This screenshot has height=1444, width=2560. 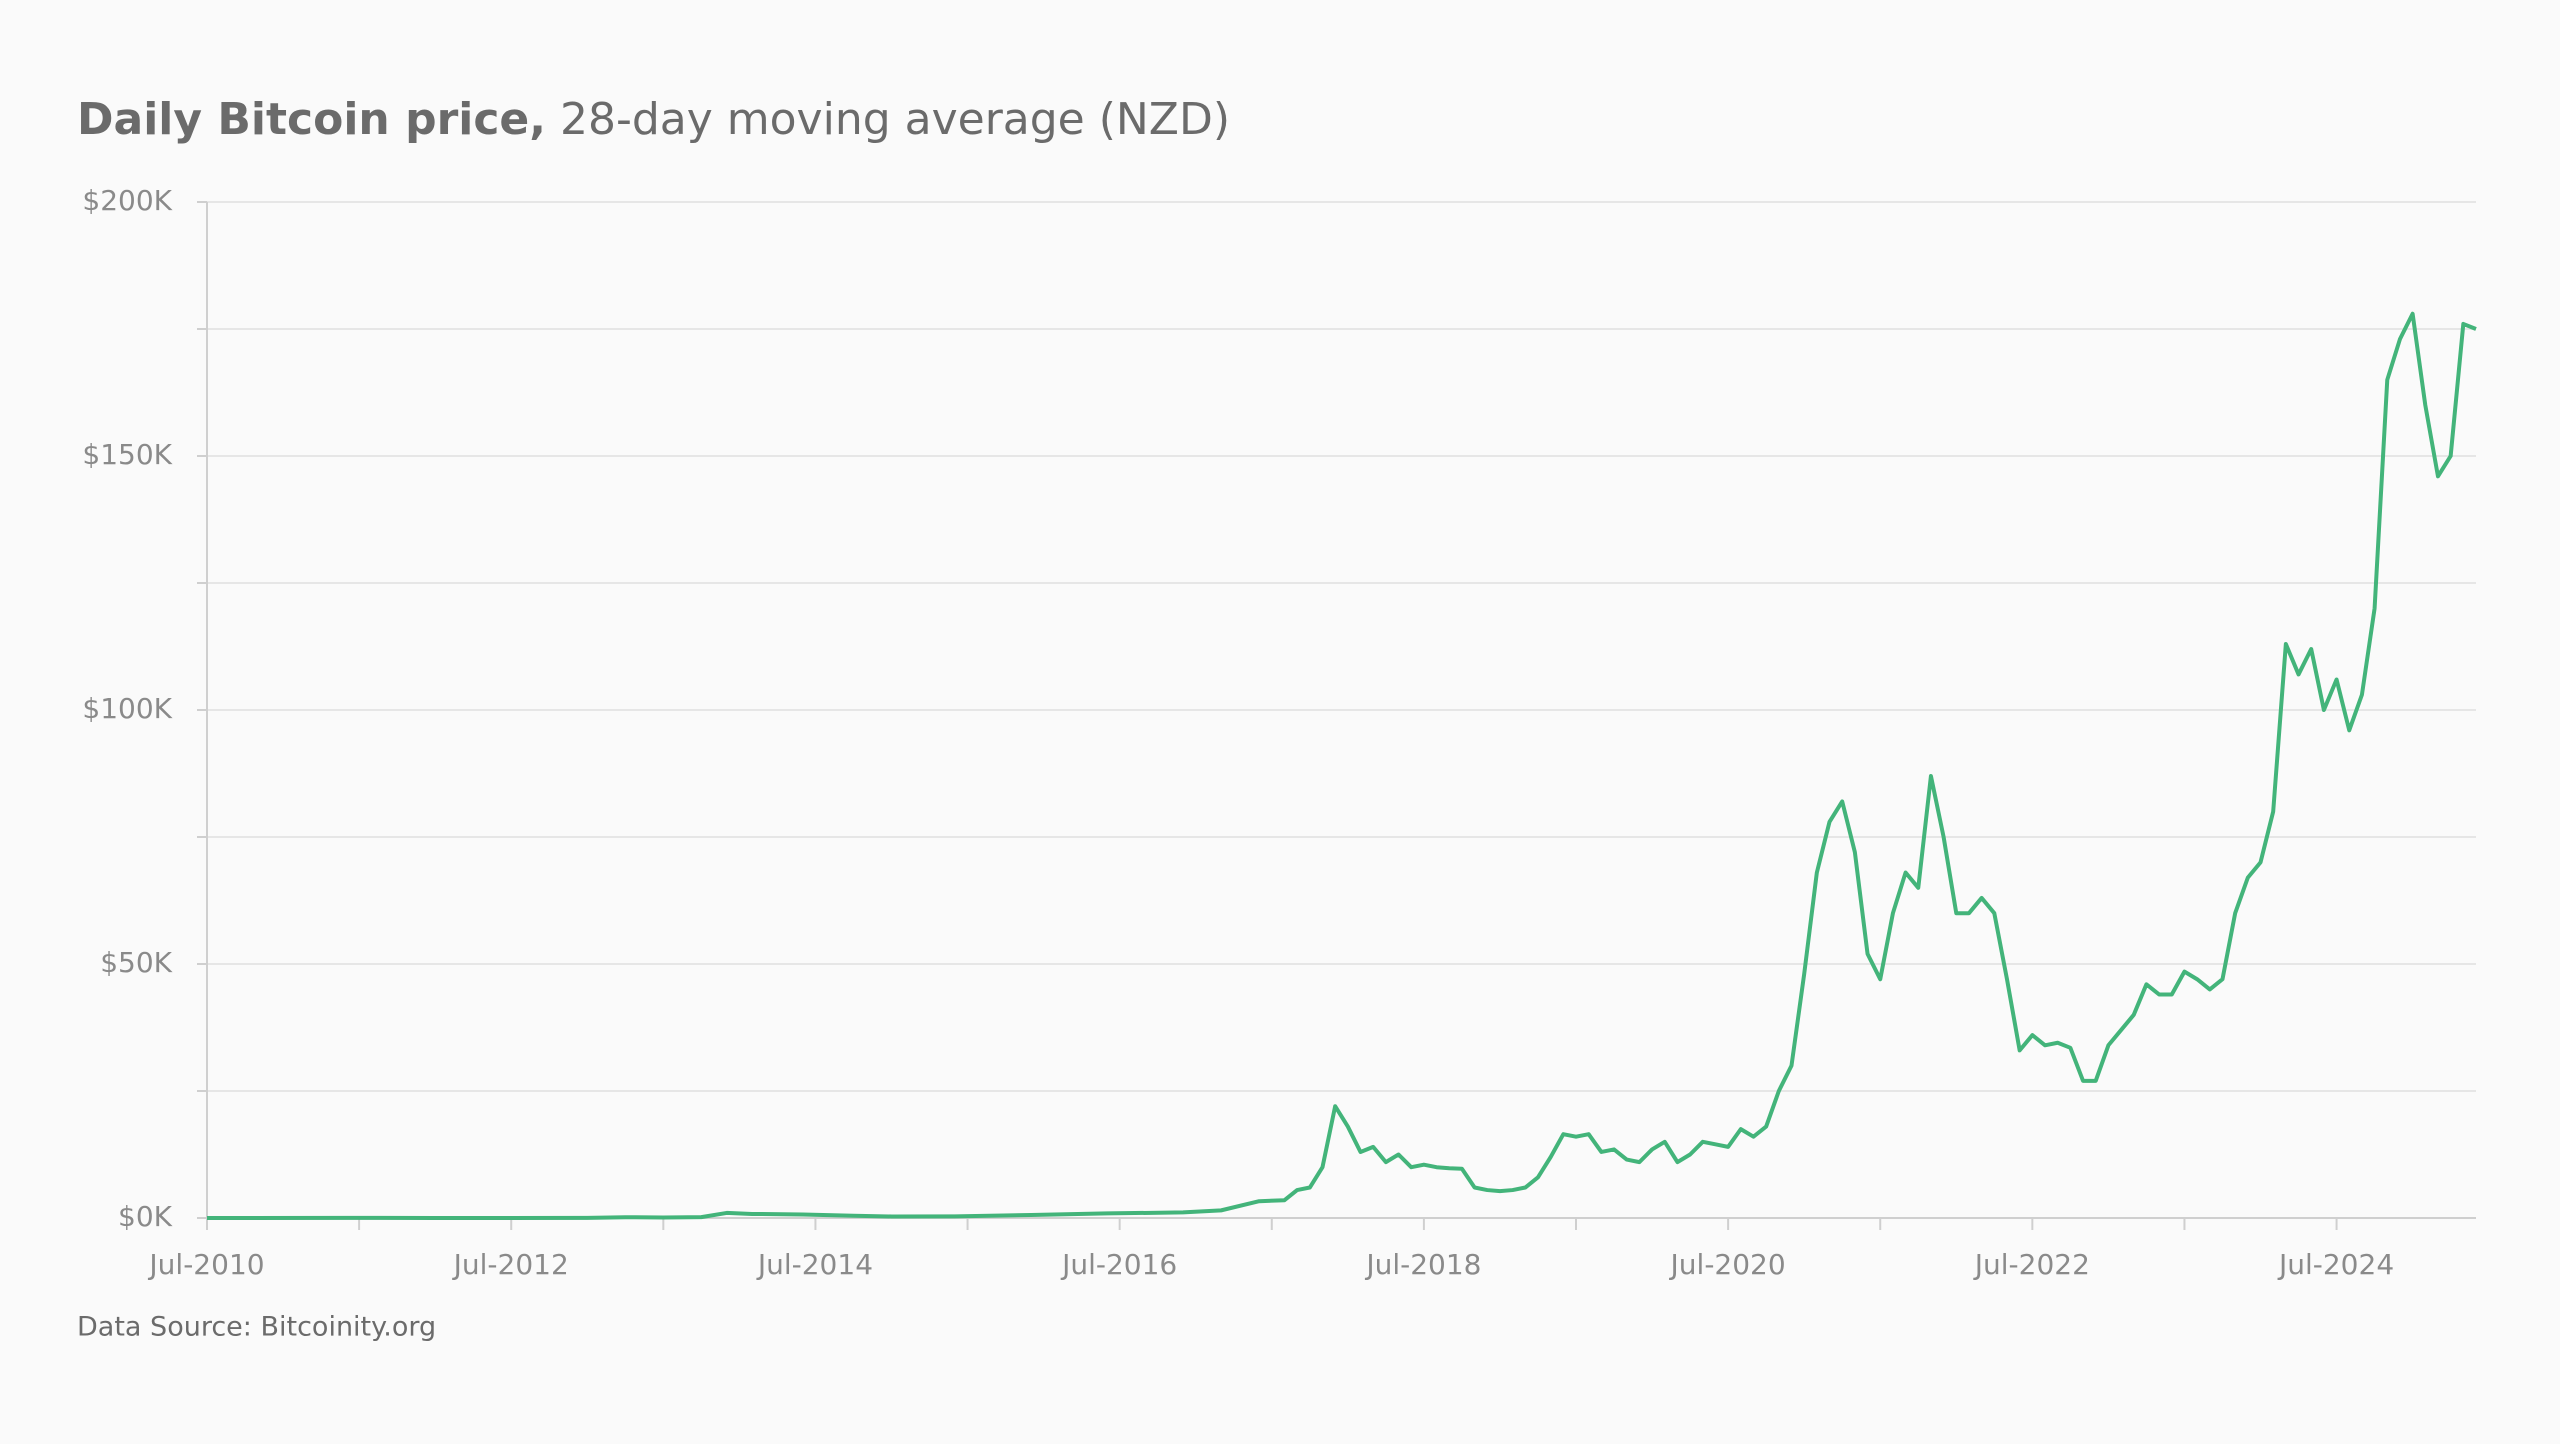 I want to click on source-note: Data Source: Bitcoinity.org, so click(x=256, y=1327).